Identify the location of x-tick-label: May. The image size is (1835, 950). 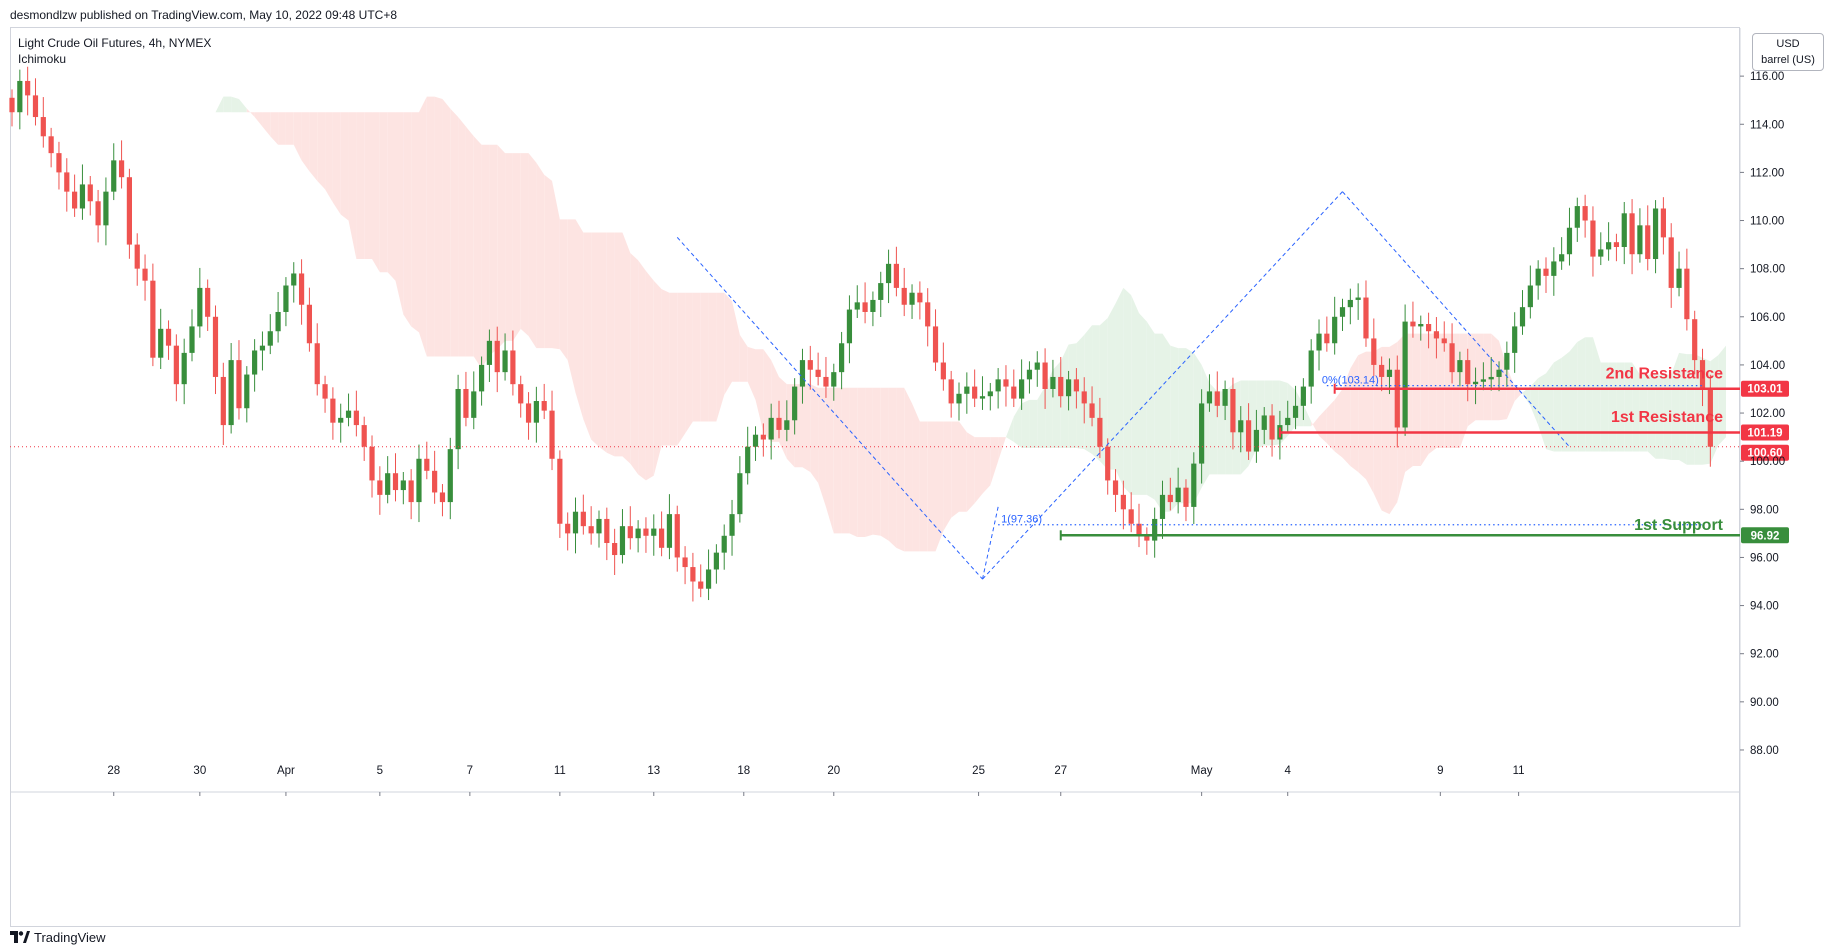
(1202, 771).